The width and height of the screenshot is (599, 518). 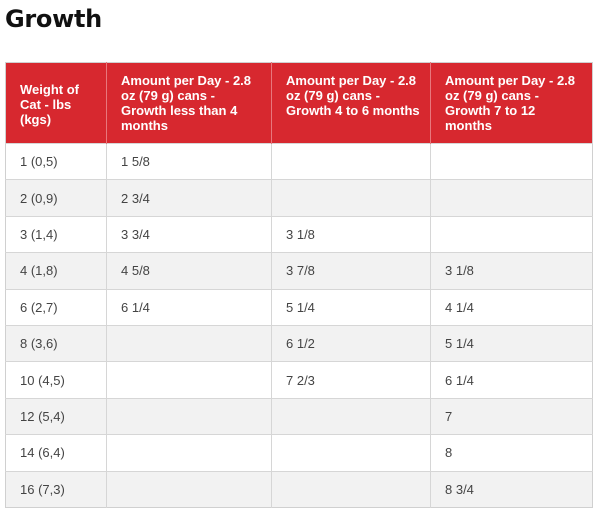 What do you see at coordinates (511, 380) in the screenshot?
I see `cell-growth-7-to-12-months: 6 1/4` at bounding box center [511, 380].